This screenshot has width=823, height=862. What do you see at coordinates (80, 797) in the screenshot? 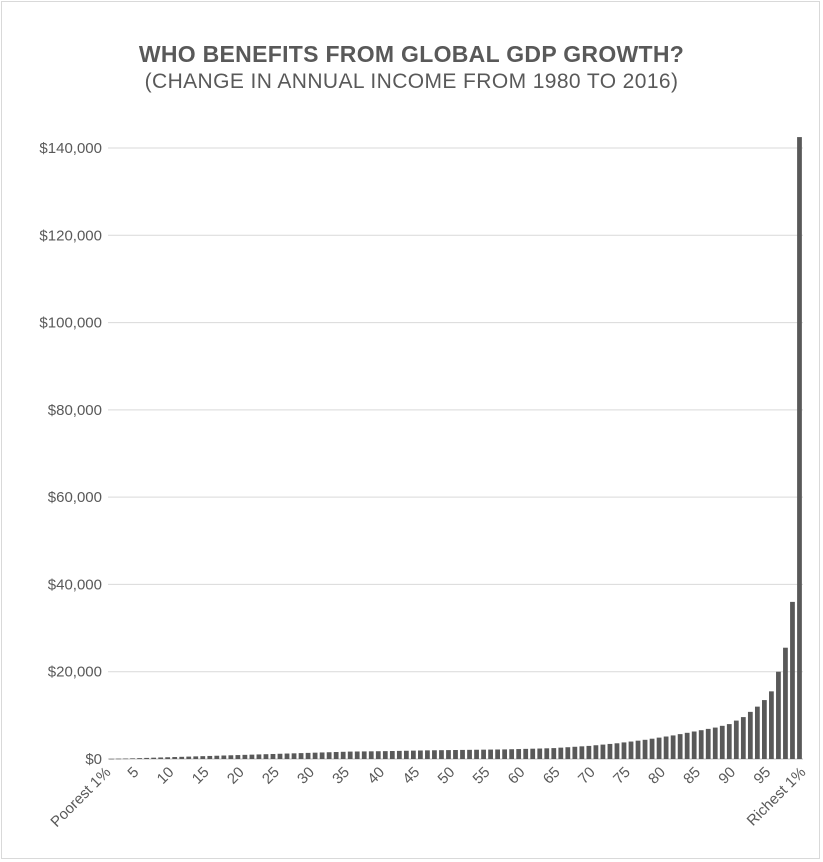
I see `x-tick-label: Poorest 1%` at bounding box center [80, 797].